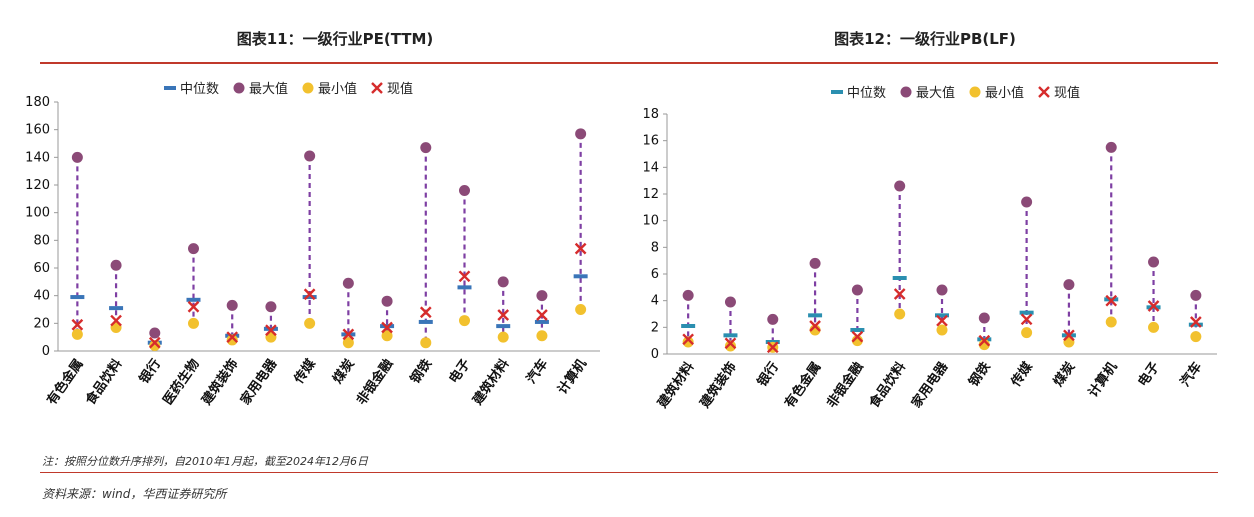 This screenshot has width=1254, height=517. What do you see at coordinates (718, 385) in the screenshot?
I see `x-category-label: 建筑装饰` at bounding box center [718, 385].